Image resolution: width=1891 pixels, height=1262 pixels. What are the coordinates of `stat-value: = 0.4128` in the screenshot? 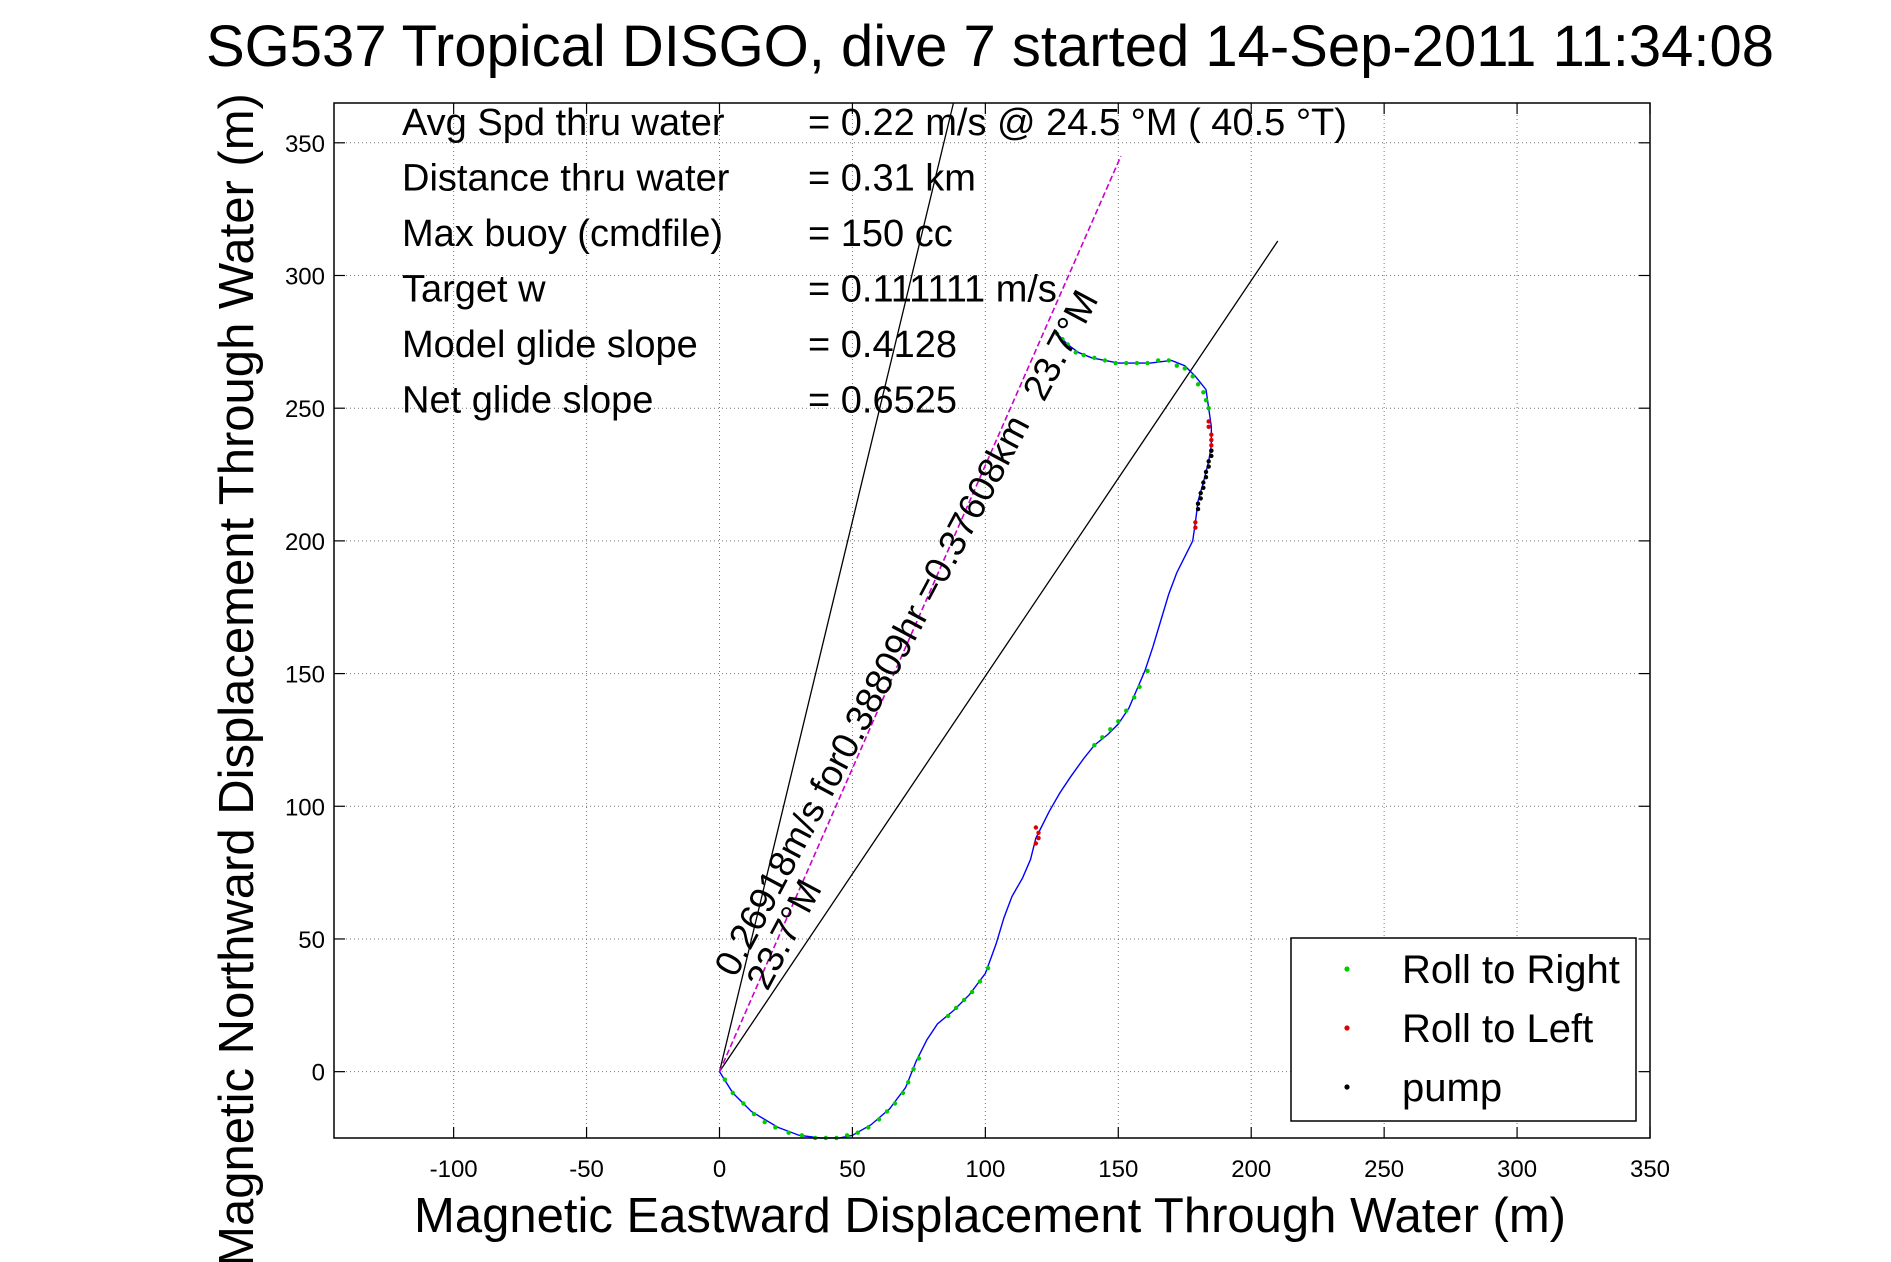 It's located at (882, 345).